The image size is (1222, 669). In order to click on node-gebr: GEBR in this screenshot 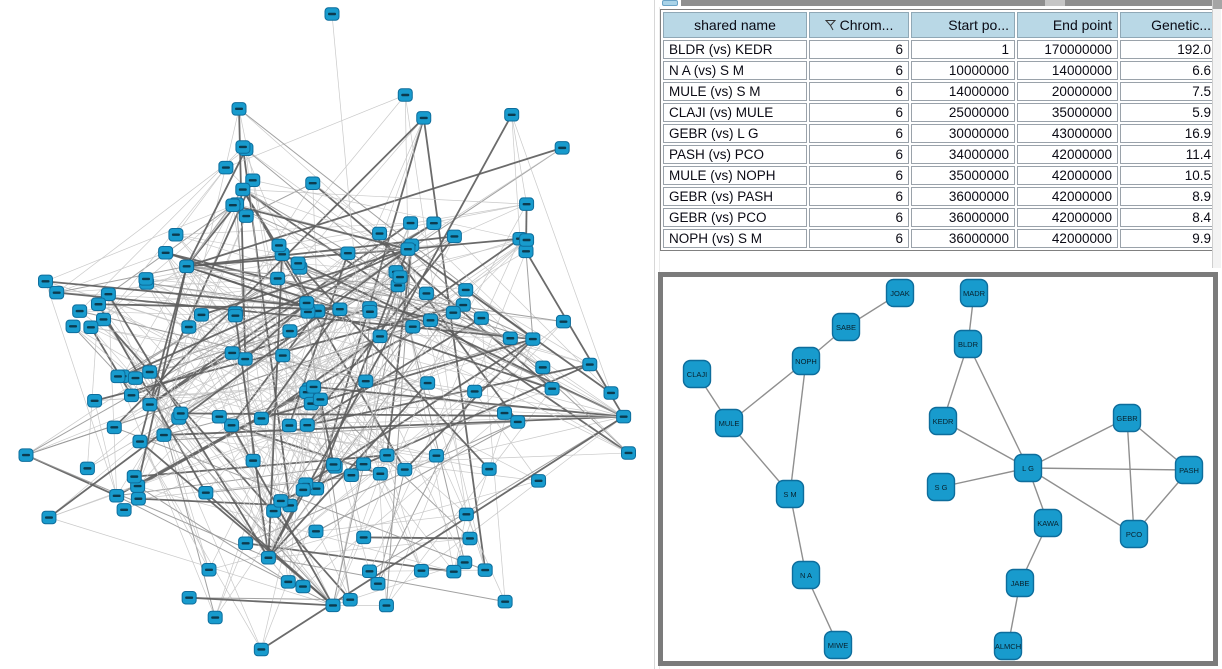, I will do `click(1127, 418)`.